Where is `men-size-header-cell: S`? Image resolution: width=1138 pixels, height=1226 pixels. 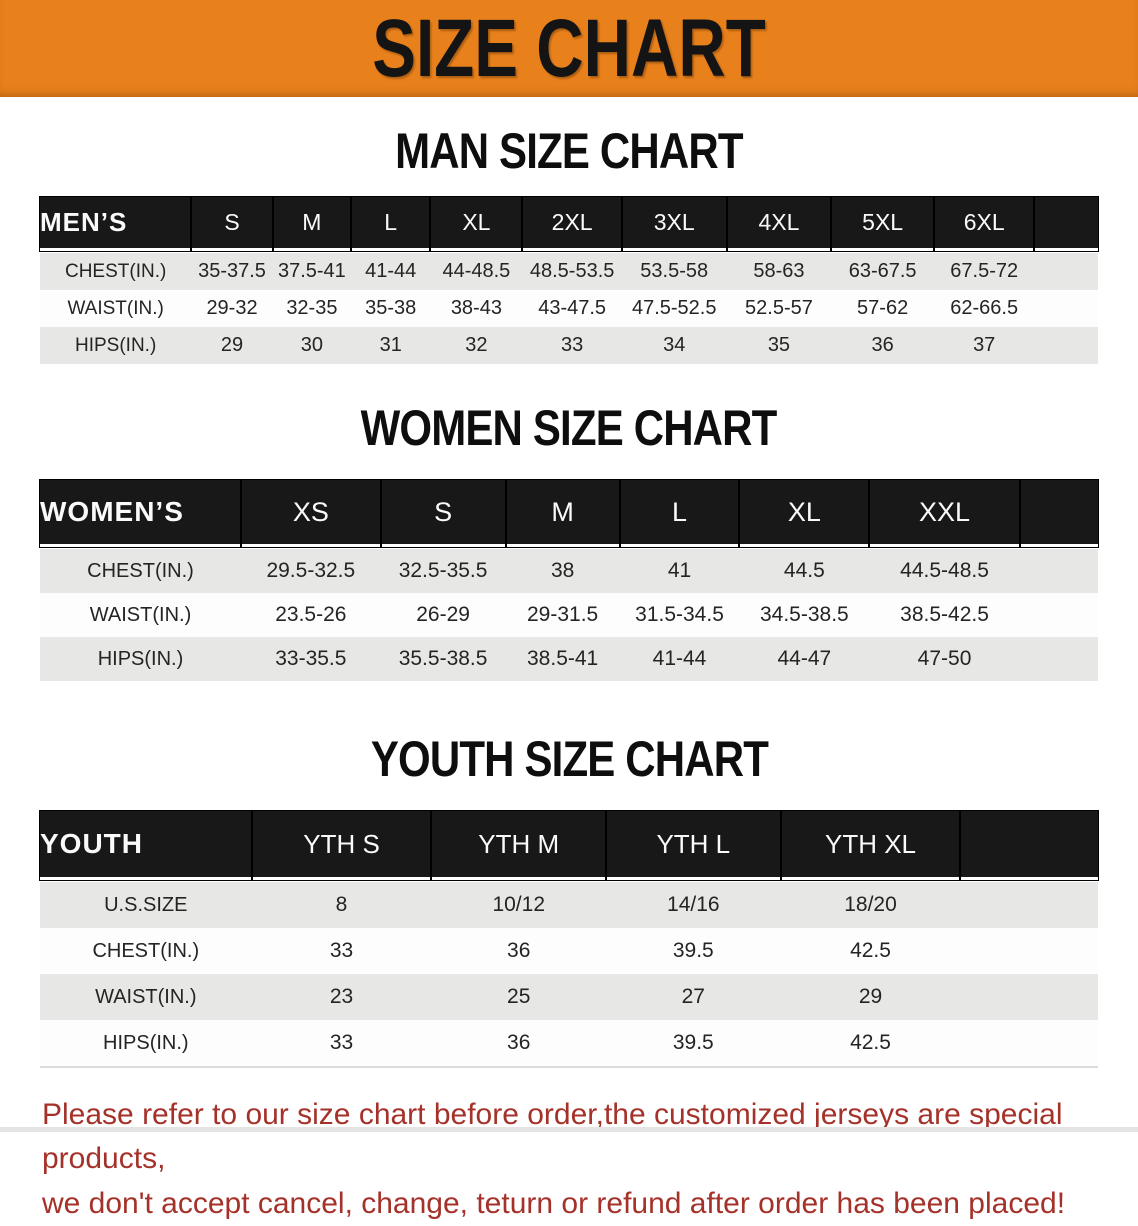 men-size-header-cell: S is located at coordinates (232, 224).